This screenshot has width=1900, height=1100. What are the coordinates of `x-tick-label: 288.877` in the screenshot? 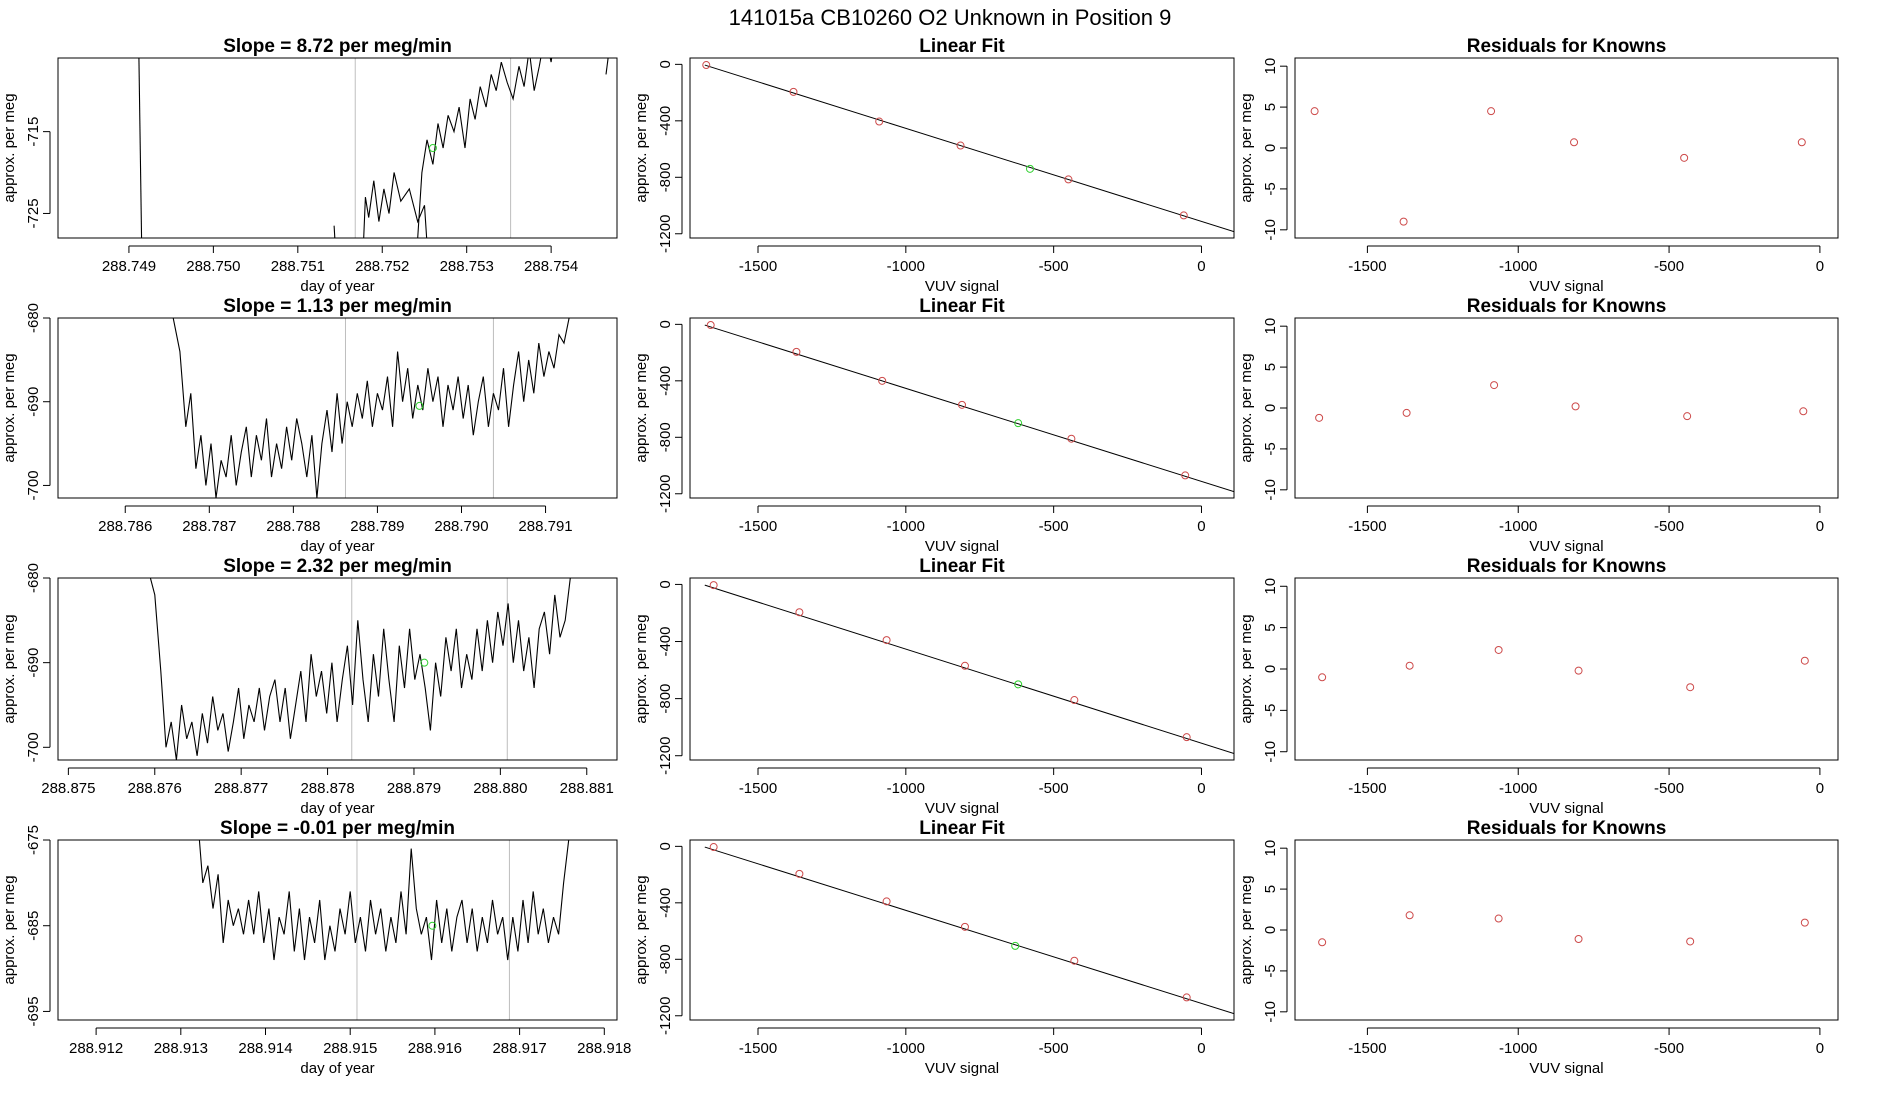 It's located at (241, 788).